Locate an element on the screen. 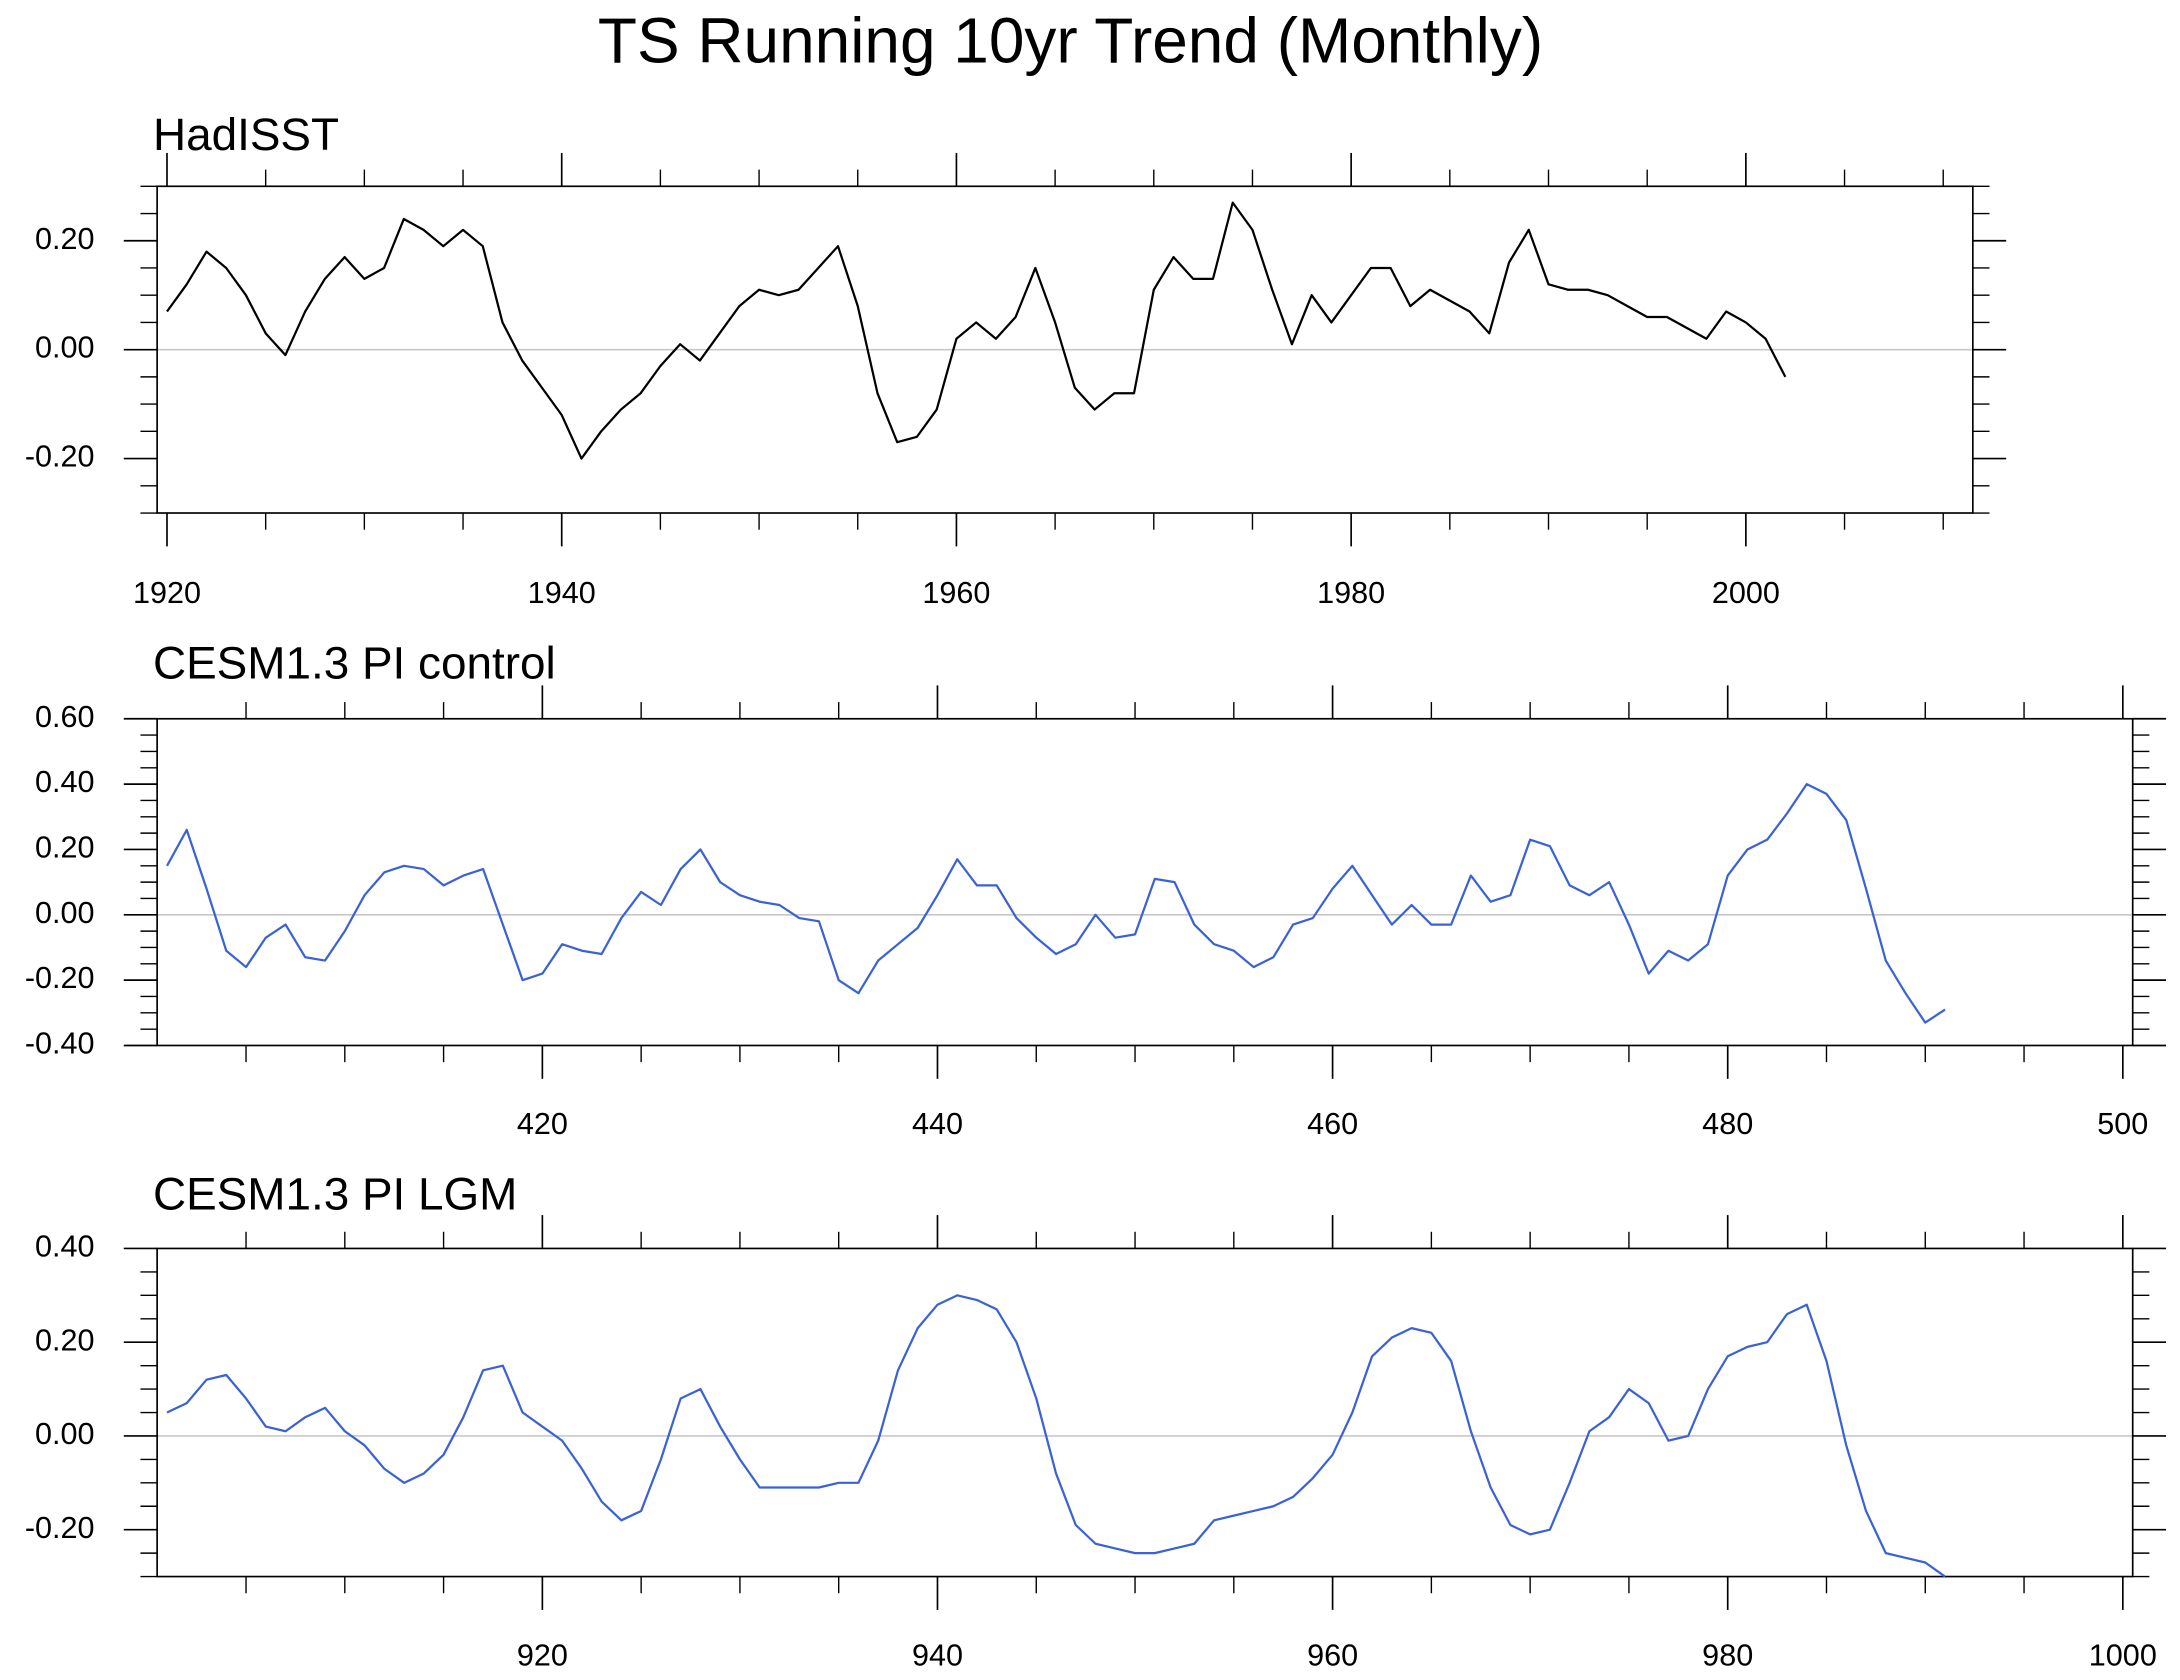  x-tick-label: 460 is located at coordinates (1332, 1124).